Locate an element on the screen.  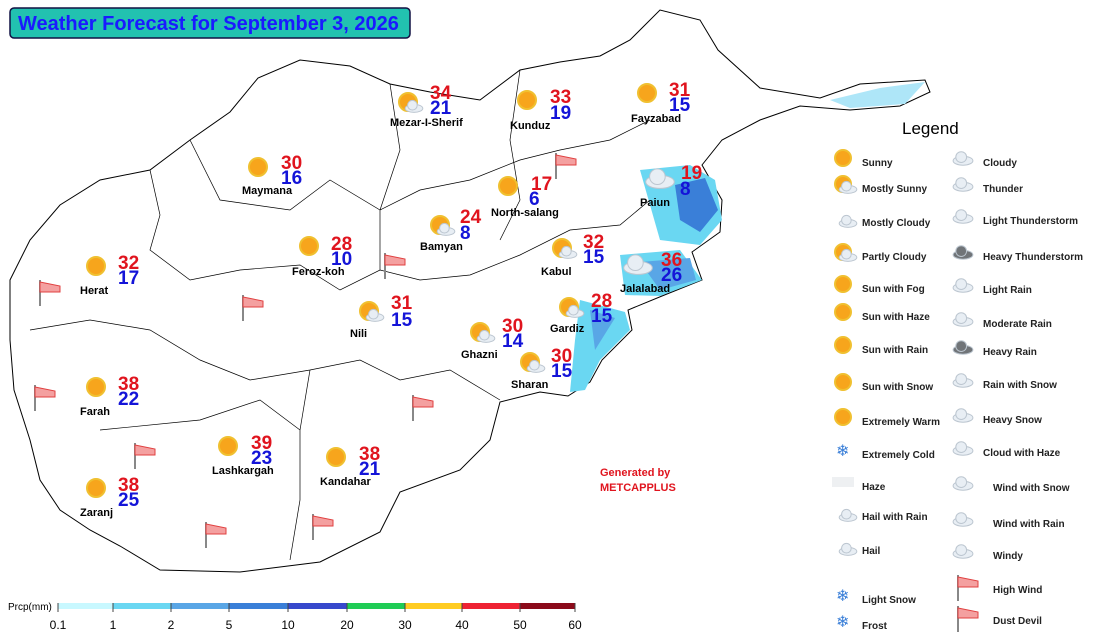
legend-label: Windy is located at coordinates (1008, 556).